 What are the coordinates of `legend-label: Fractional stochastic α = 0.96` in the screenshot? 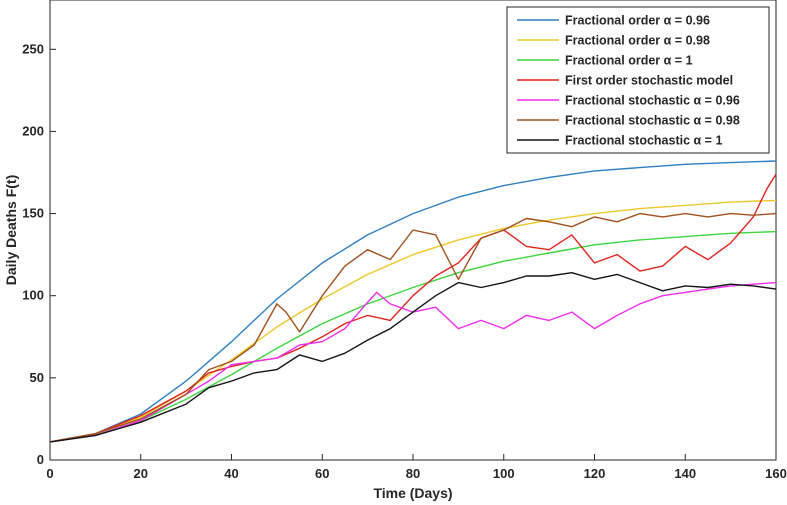 It's located at (652, 101).